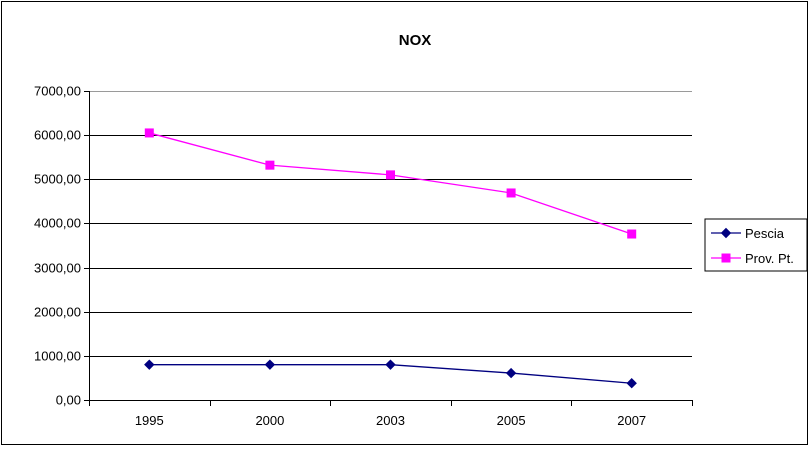 This screenshot has height=451, width=809. I want to click on x-tick-label: 1995, so click(149, 420).